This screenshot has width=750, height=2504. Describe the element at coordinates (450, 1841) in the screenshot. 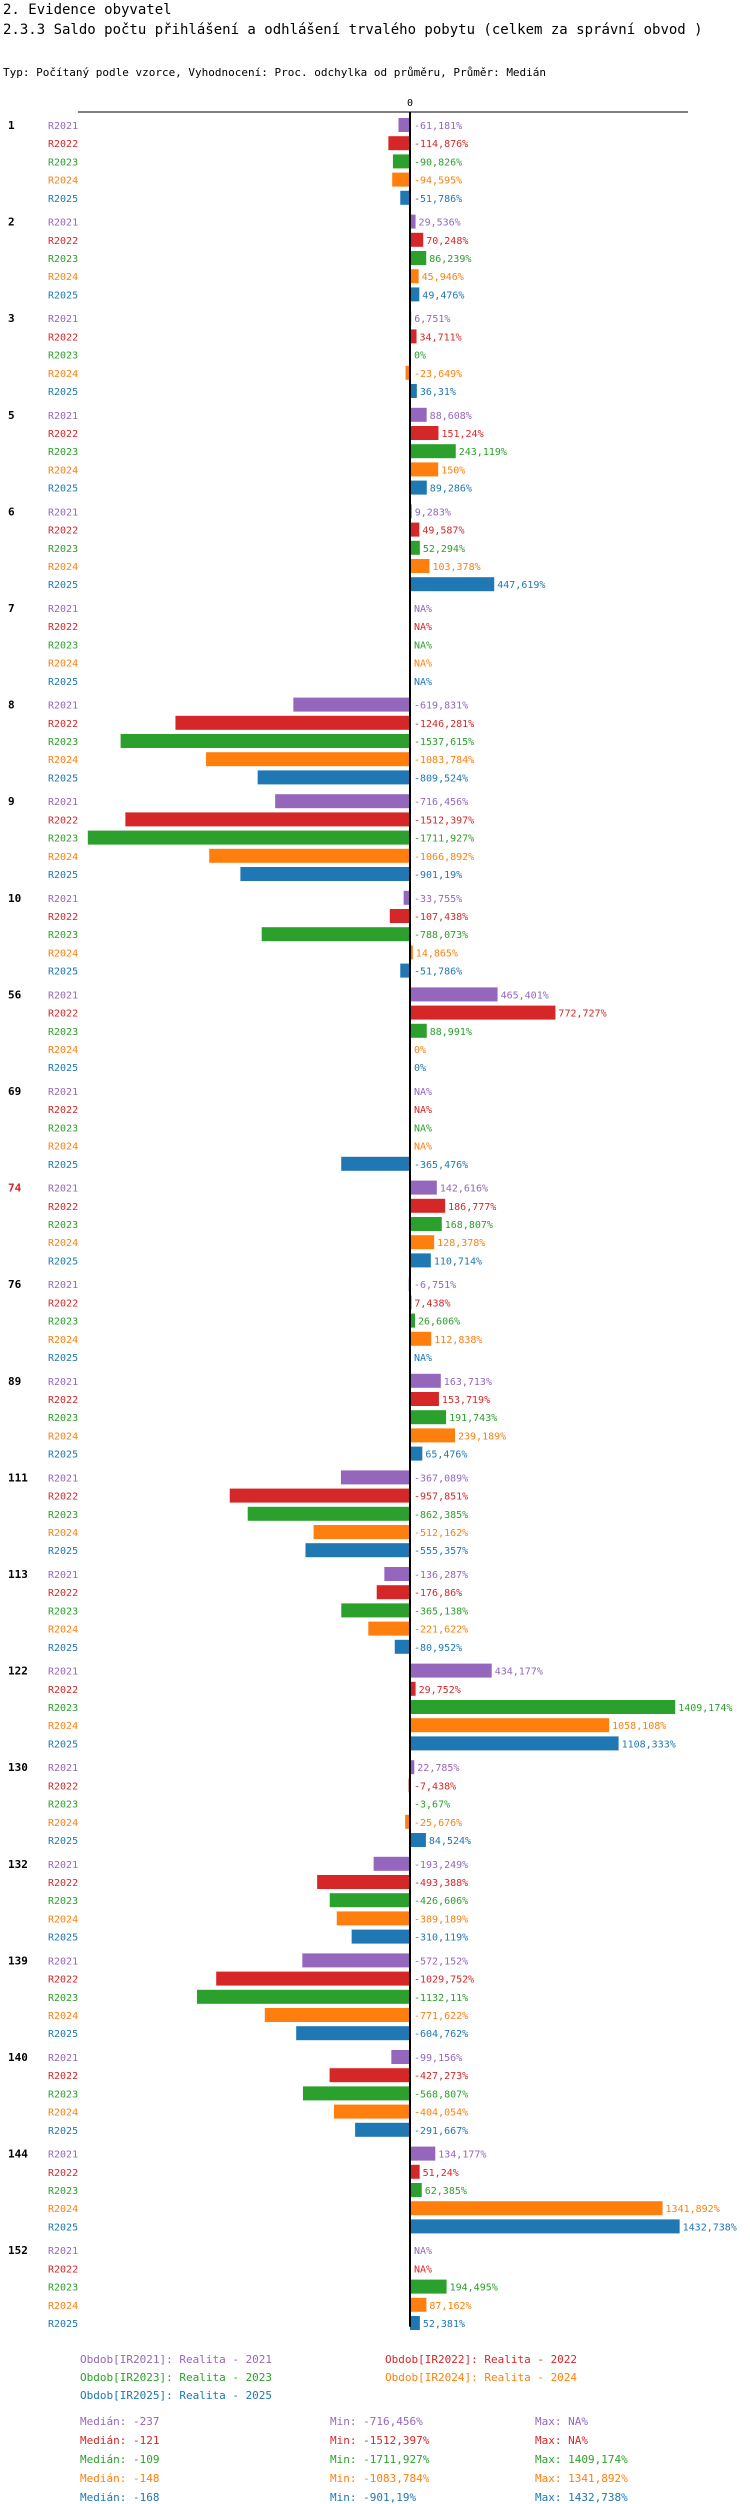

I see `value-label: 84,524%` at that location.